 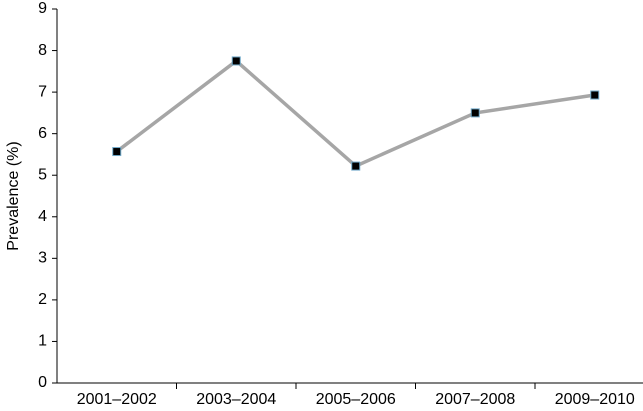 What do you see at coordinates (42, 341) in the screenshot?
I see `y-tick-label: 1` at bounding box center [42, 341].